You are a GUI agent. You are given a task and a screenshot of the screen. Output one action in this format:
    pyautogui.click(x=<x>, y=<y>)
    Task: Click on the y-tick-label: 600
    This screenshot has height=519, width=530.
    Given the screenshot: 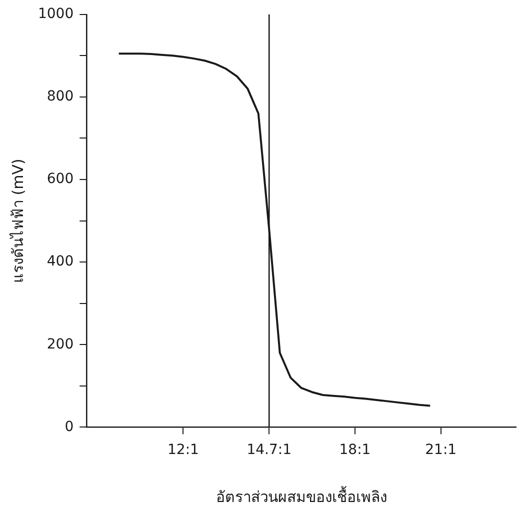 What is the action you would take?
    pyautogui.click(x=60, y=179)
    